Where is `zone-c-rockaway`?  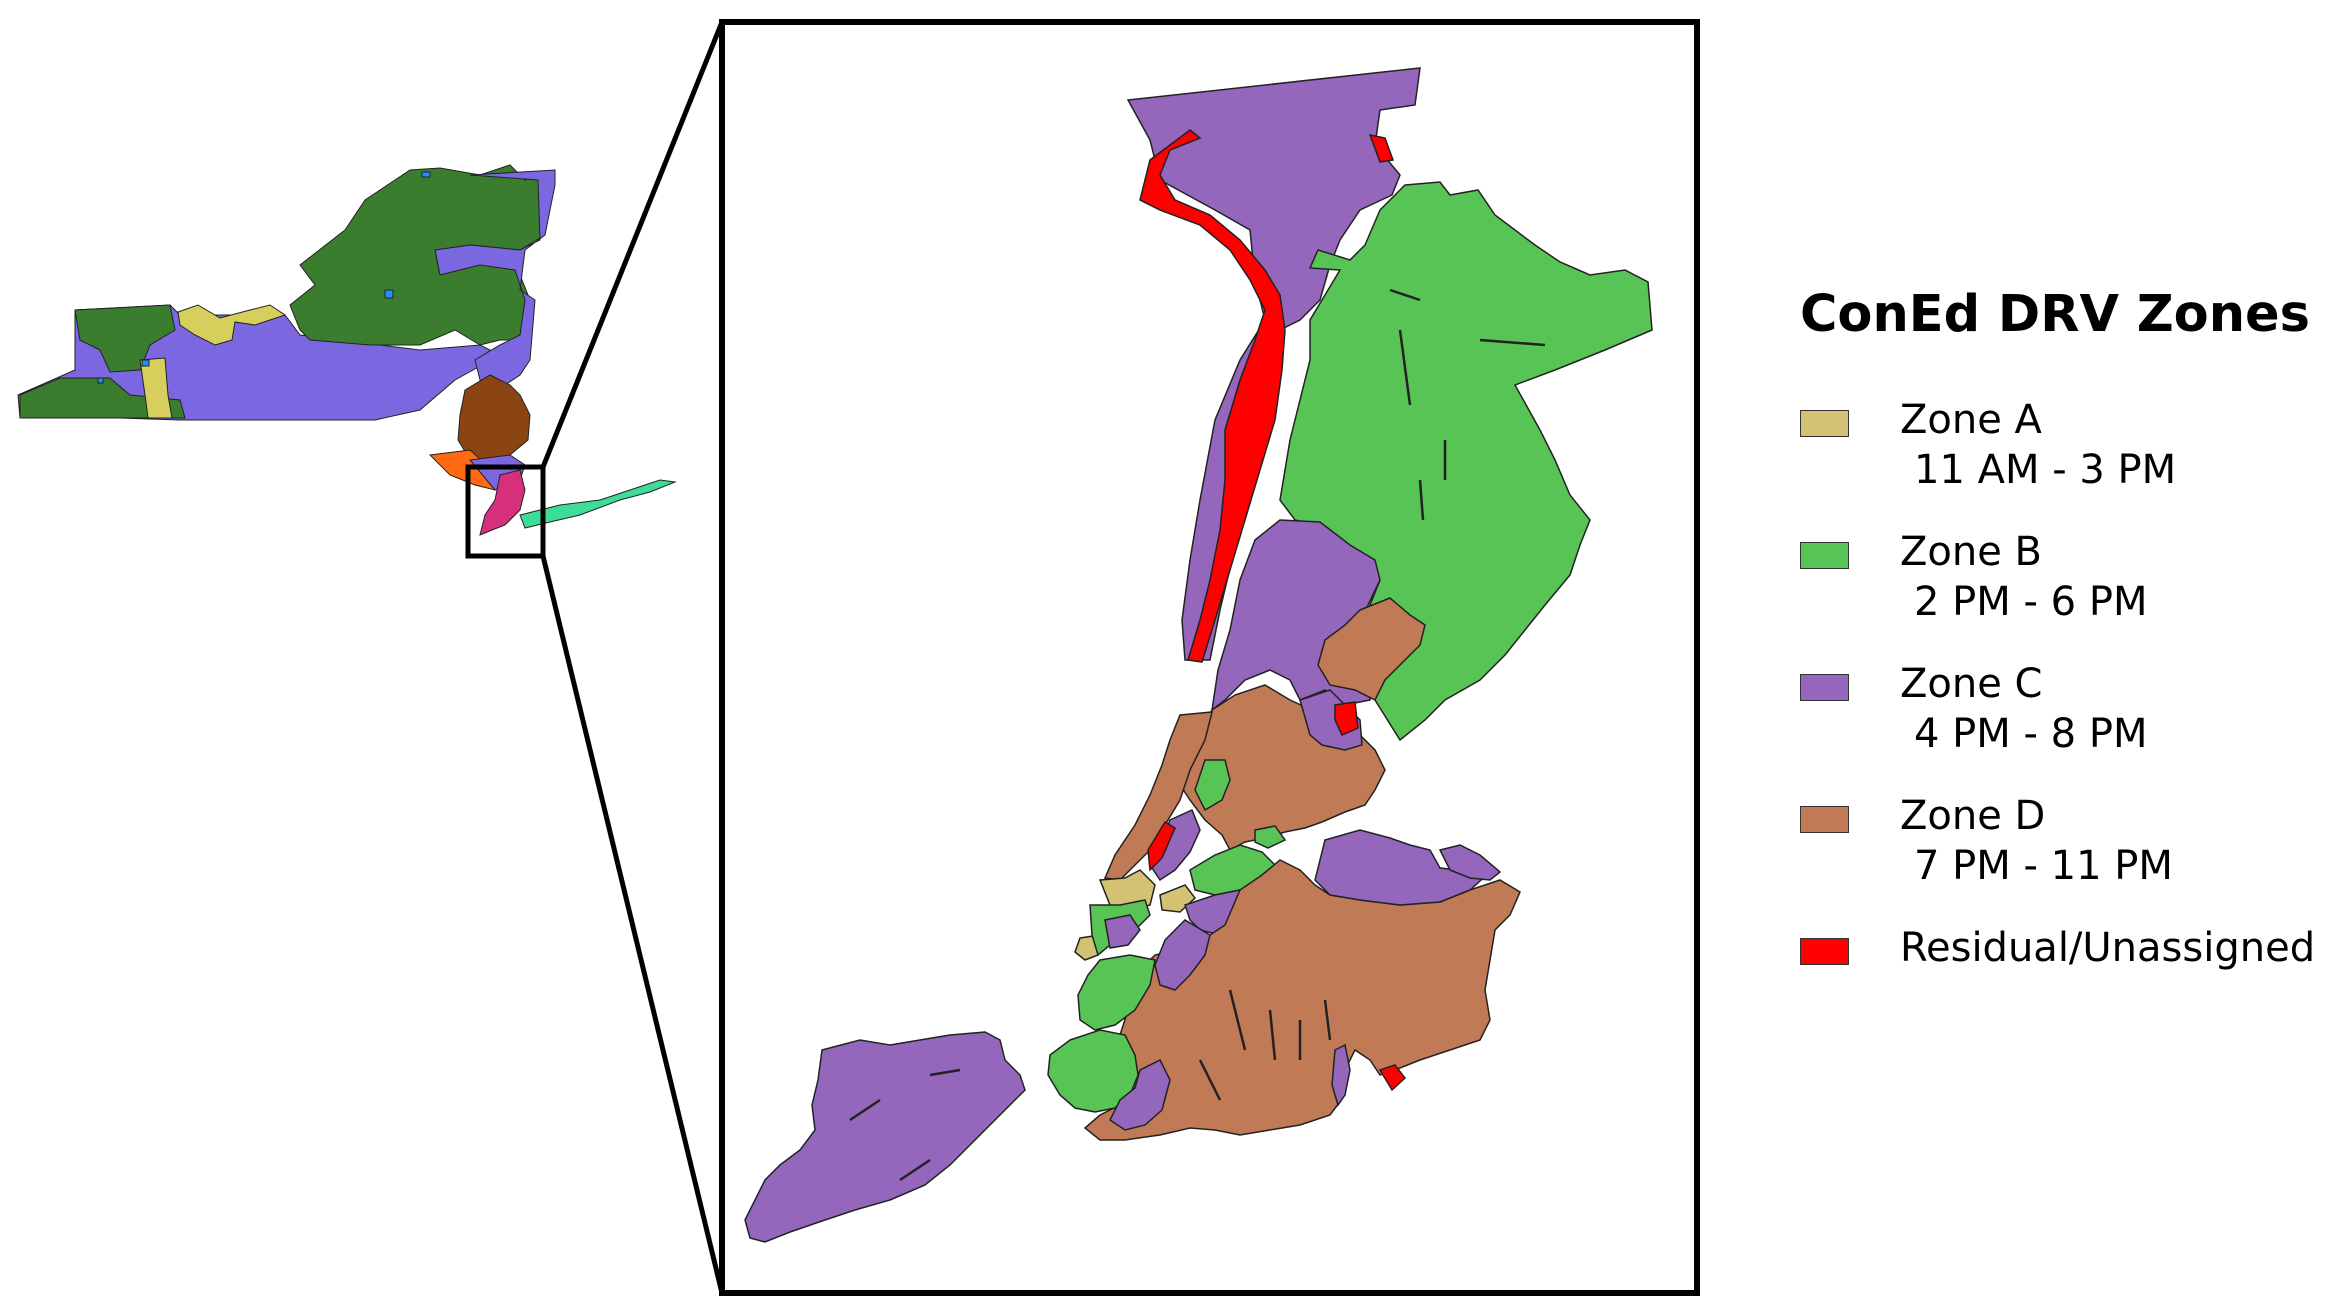
zone-c-rockaway is located at coordinates (1341, 1075).